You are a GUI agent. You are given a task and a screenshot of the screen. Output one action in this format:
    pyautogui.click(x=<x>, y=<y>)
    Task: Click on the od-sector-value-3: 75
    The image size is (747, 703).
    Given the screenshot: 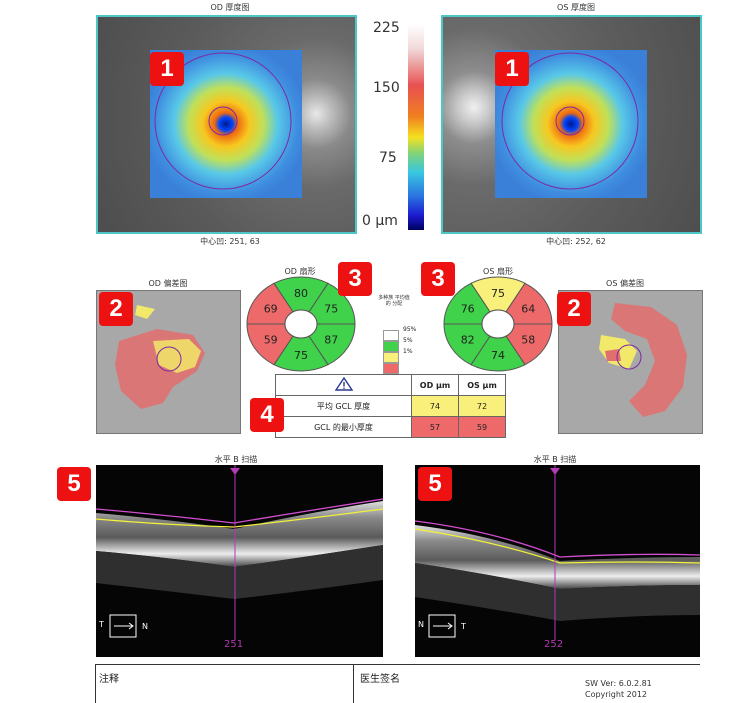 What is the action you would take?
    pyautogui.click(x=301, y=355)
    